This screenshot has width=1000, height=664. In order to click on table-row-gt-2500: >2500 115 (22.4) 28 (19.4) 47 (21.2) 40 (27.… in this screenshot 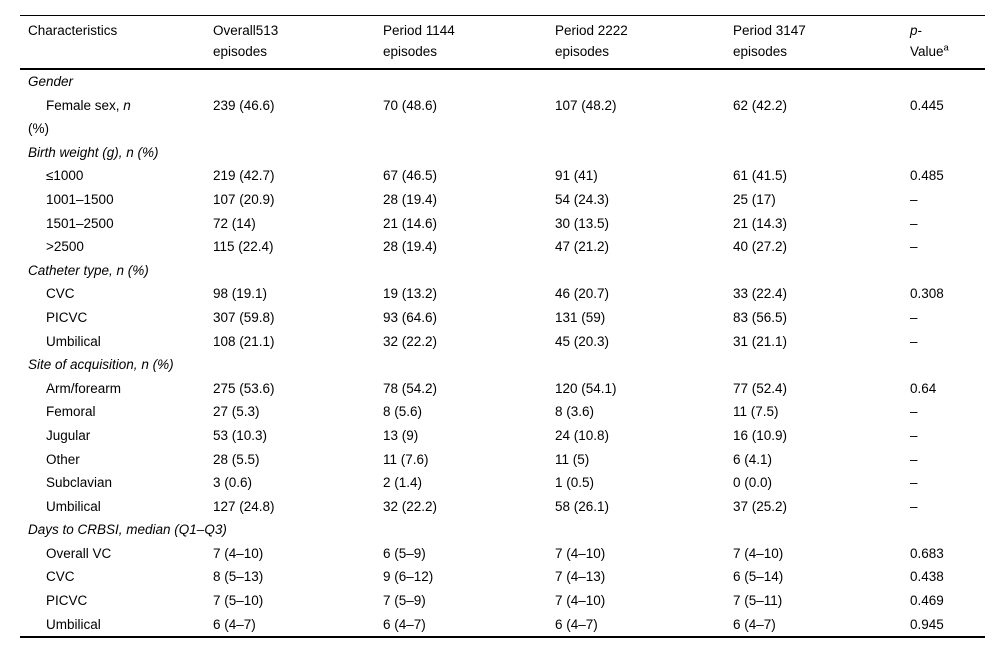, I will do `click(502, 247)`.